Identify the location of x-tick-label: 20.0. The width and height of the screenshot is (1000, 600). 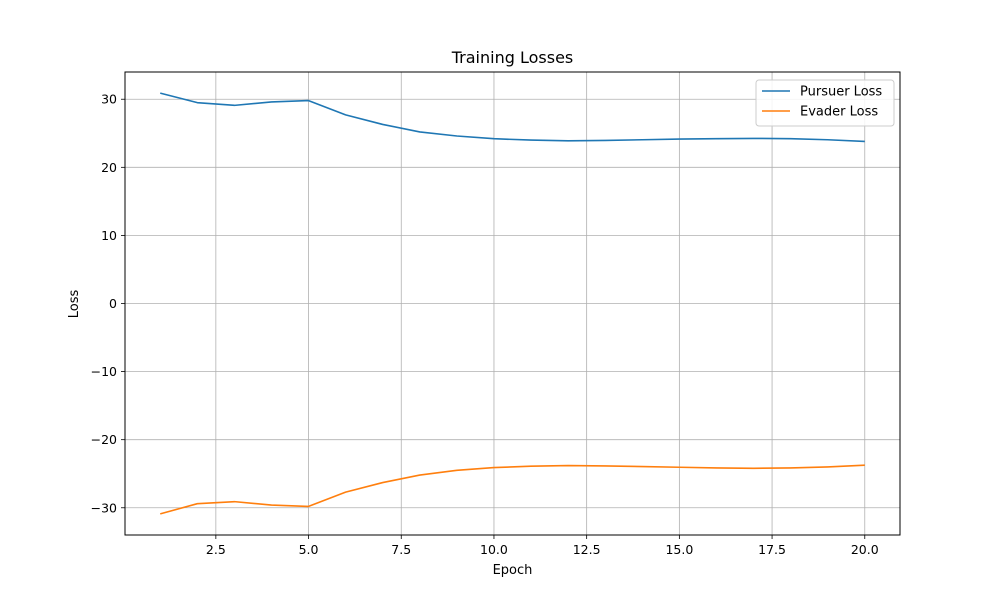
(865, 549).